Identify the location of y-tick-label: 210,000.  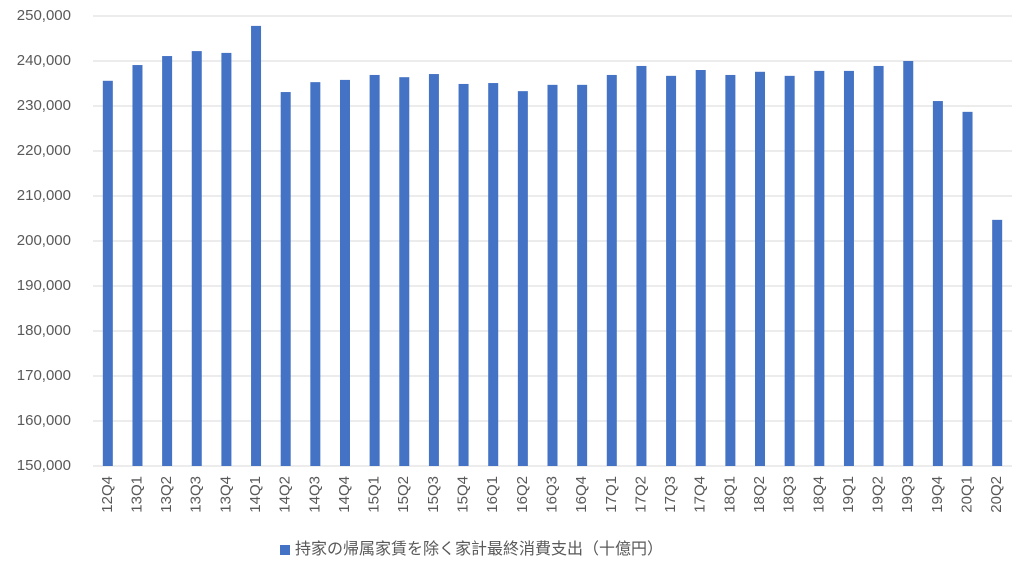
(44, 195).